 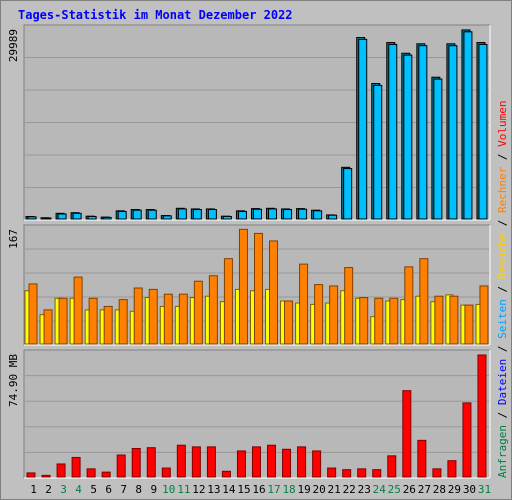 I want to click on x-tick-label-day-3: 3, so click(x=63, y=489).